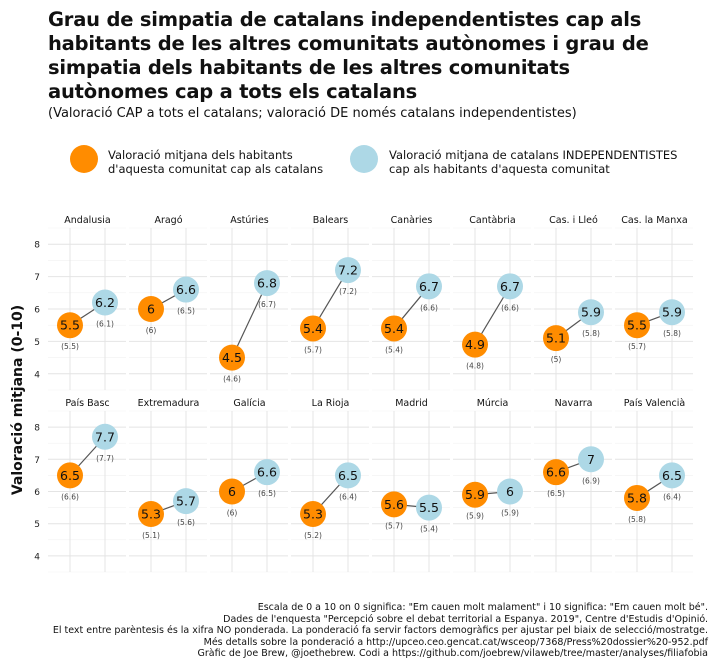  What do you see at coordinates (556, 472) in the screenshot?
I see `value-label-cap: 6.6` at bounding box center [556, 472].